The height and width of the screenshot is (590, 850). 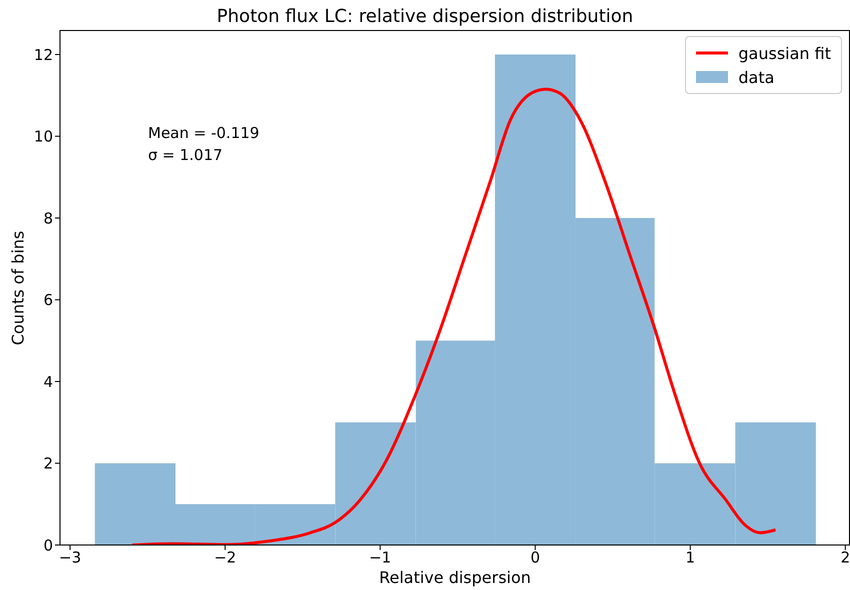 I want to click on y-tick-label: 12, so click(x=43, y=55).